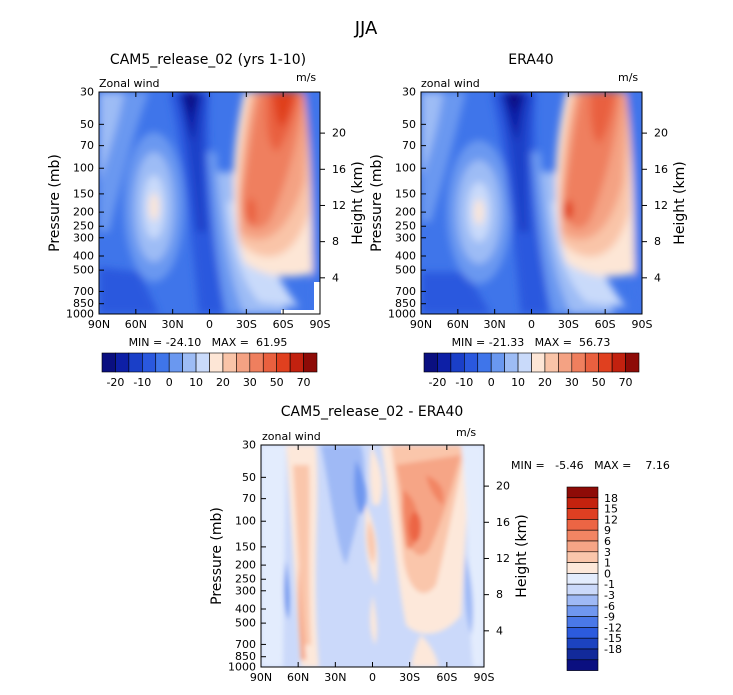 This screenshot has height=695, width=733. Describe the element at coordinates (607, 541) in the screenshot. I see `colorbar-label: 6` at that location.